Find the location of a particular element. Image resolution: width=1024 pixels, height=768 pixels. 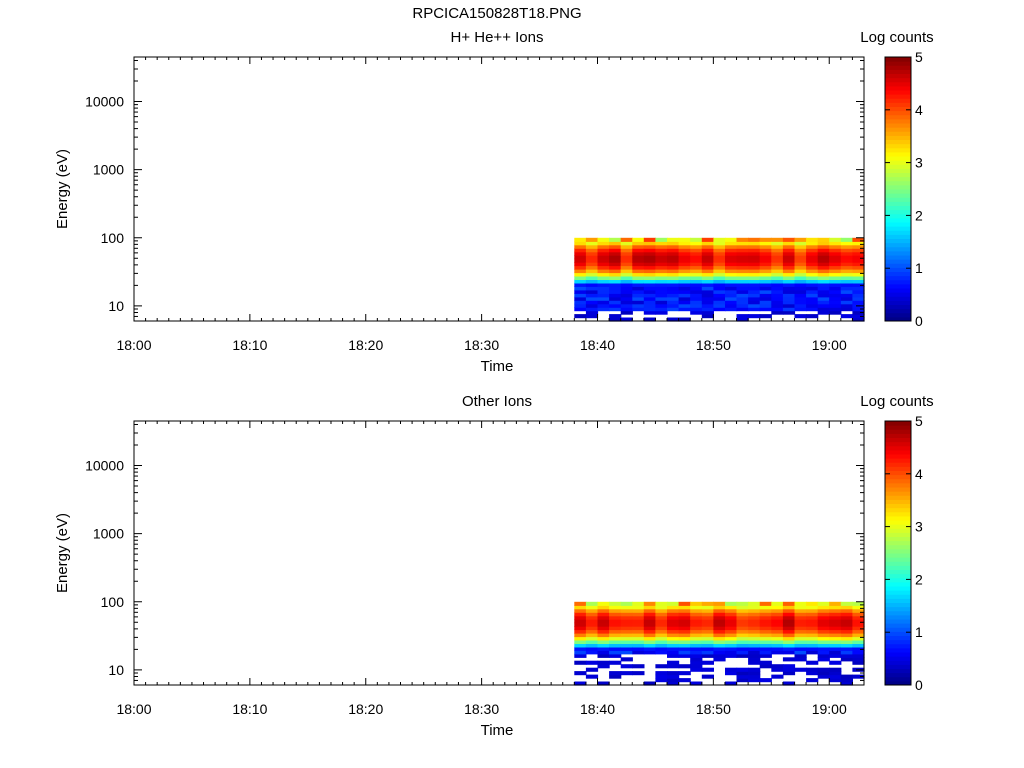

colorbar-label: Log counts is located at coordinates (896, 401).